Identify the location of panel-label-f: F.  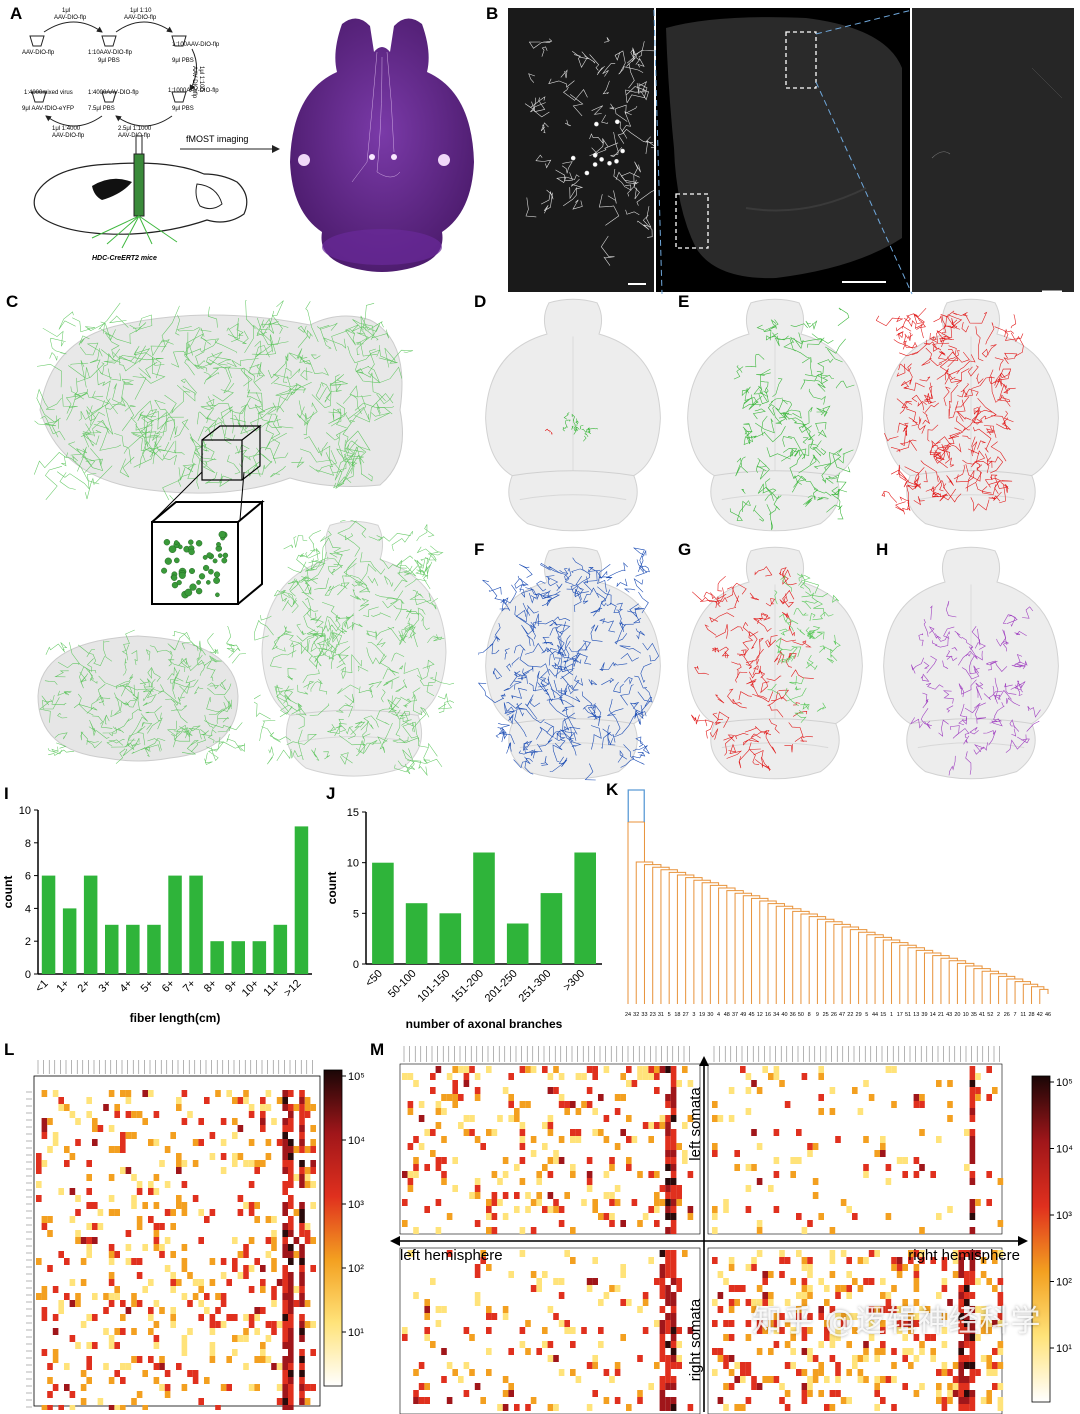
(479, 549).